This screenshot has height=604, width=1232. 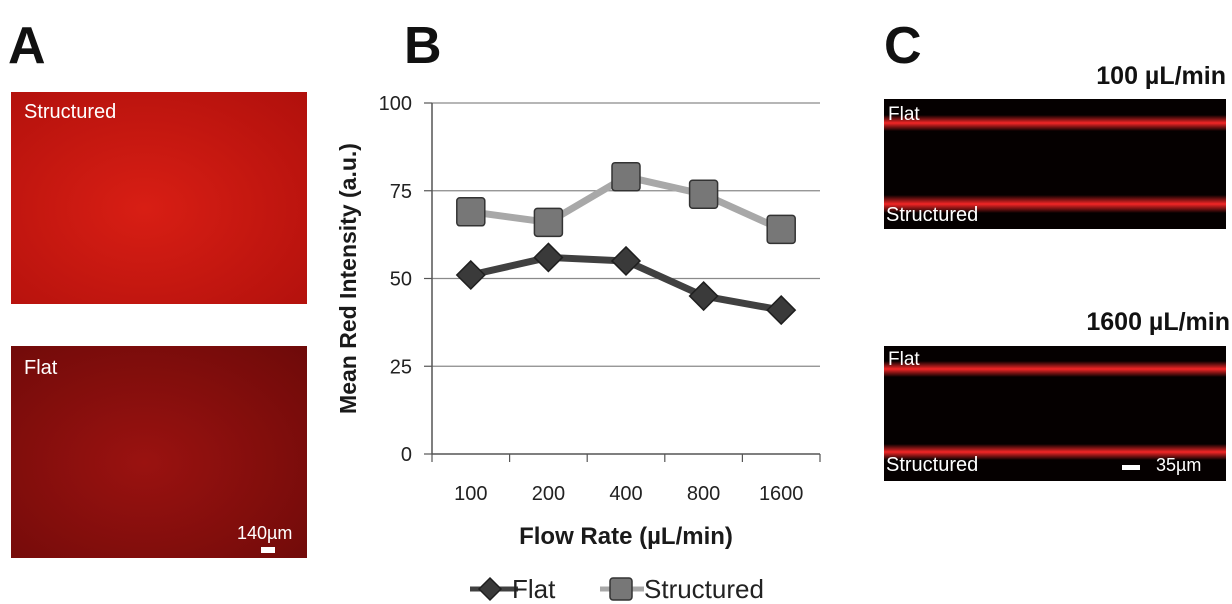 What do you see at coordinates (401, 192) in the screenshot?
I see `y-tick-label-75: 75` at bounding box center [401, 192].